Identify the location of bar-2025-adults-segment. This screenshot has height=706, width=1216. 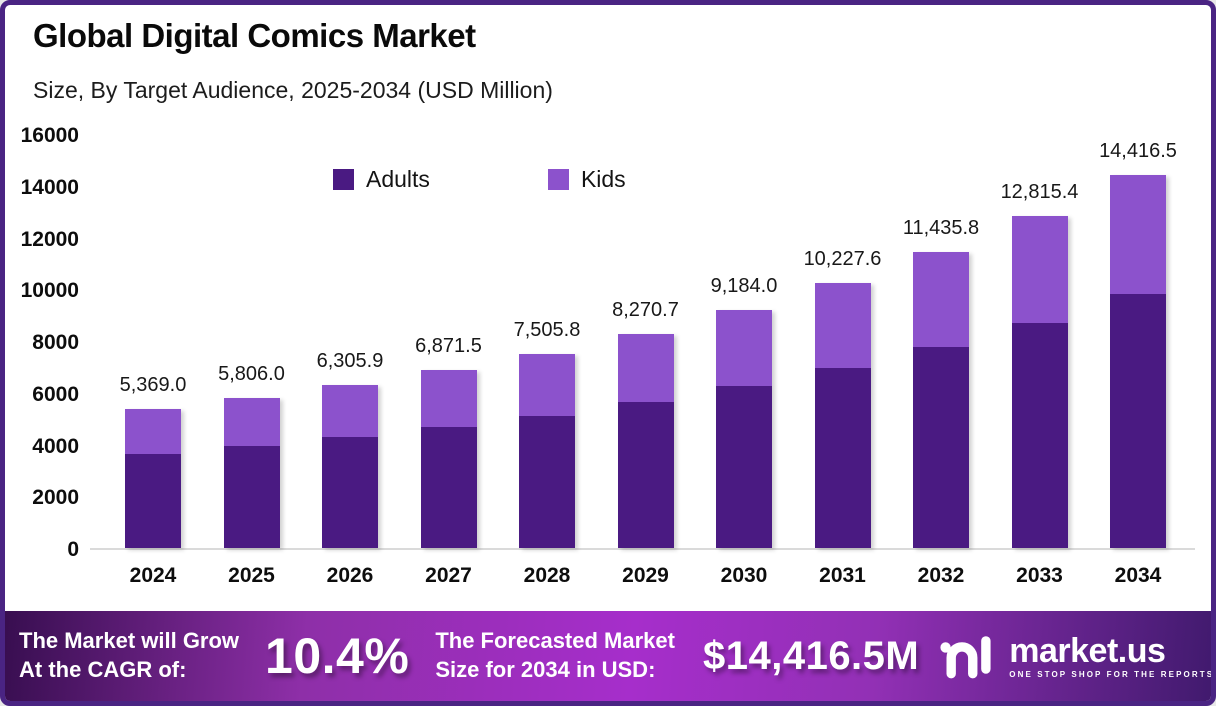
(251, 496).